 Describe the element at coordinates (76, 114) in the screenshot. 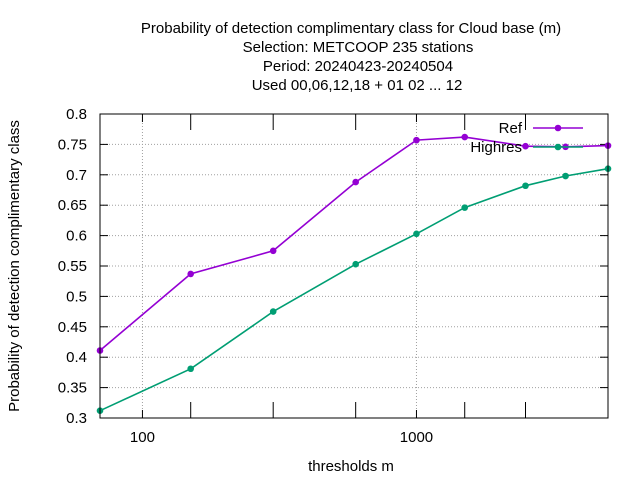

I see `y-tick-label: 0.8` at that location.